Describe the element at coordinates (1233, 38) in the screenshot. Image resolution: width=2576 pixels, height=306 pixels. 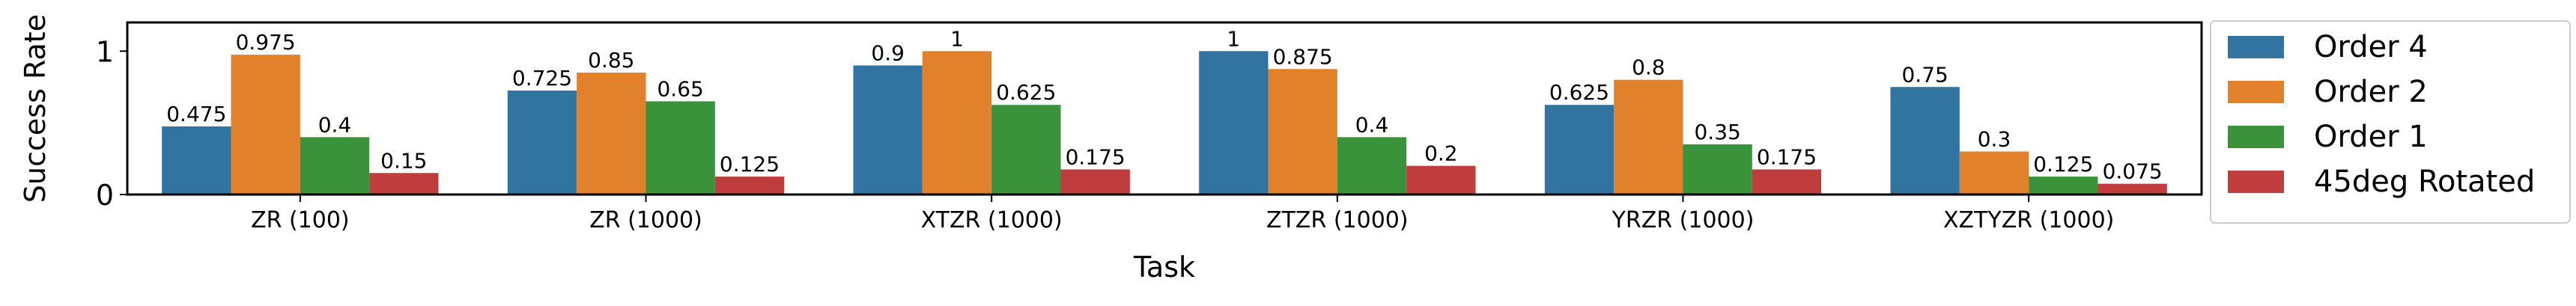
I see `data-label-order-4-ztzr-1000: 1` at that location.